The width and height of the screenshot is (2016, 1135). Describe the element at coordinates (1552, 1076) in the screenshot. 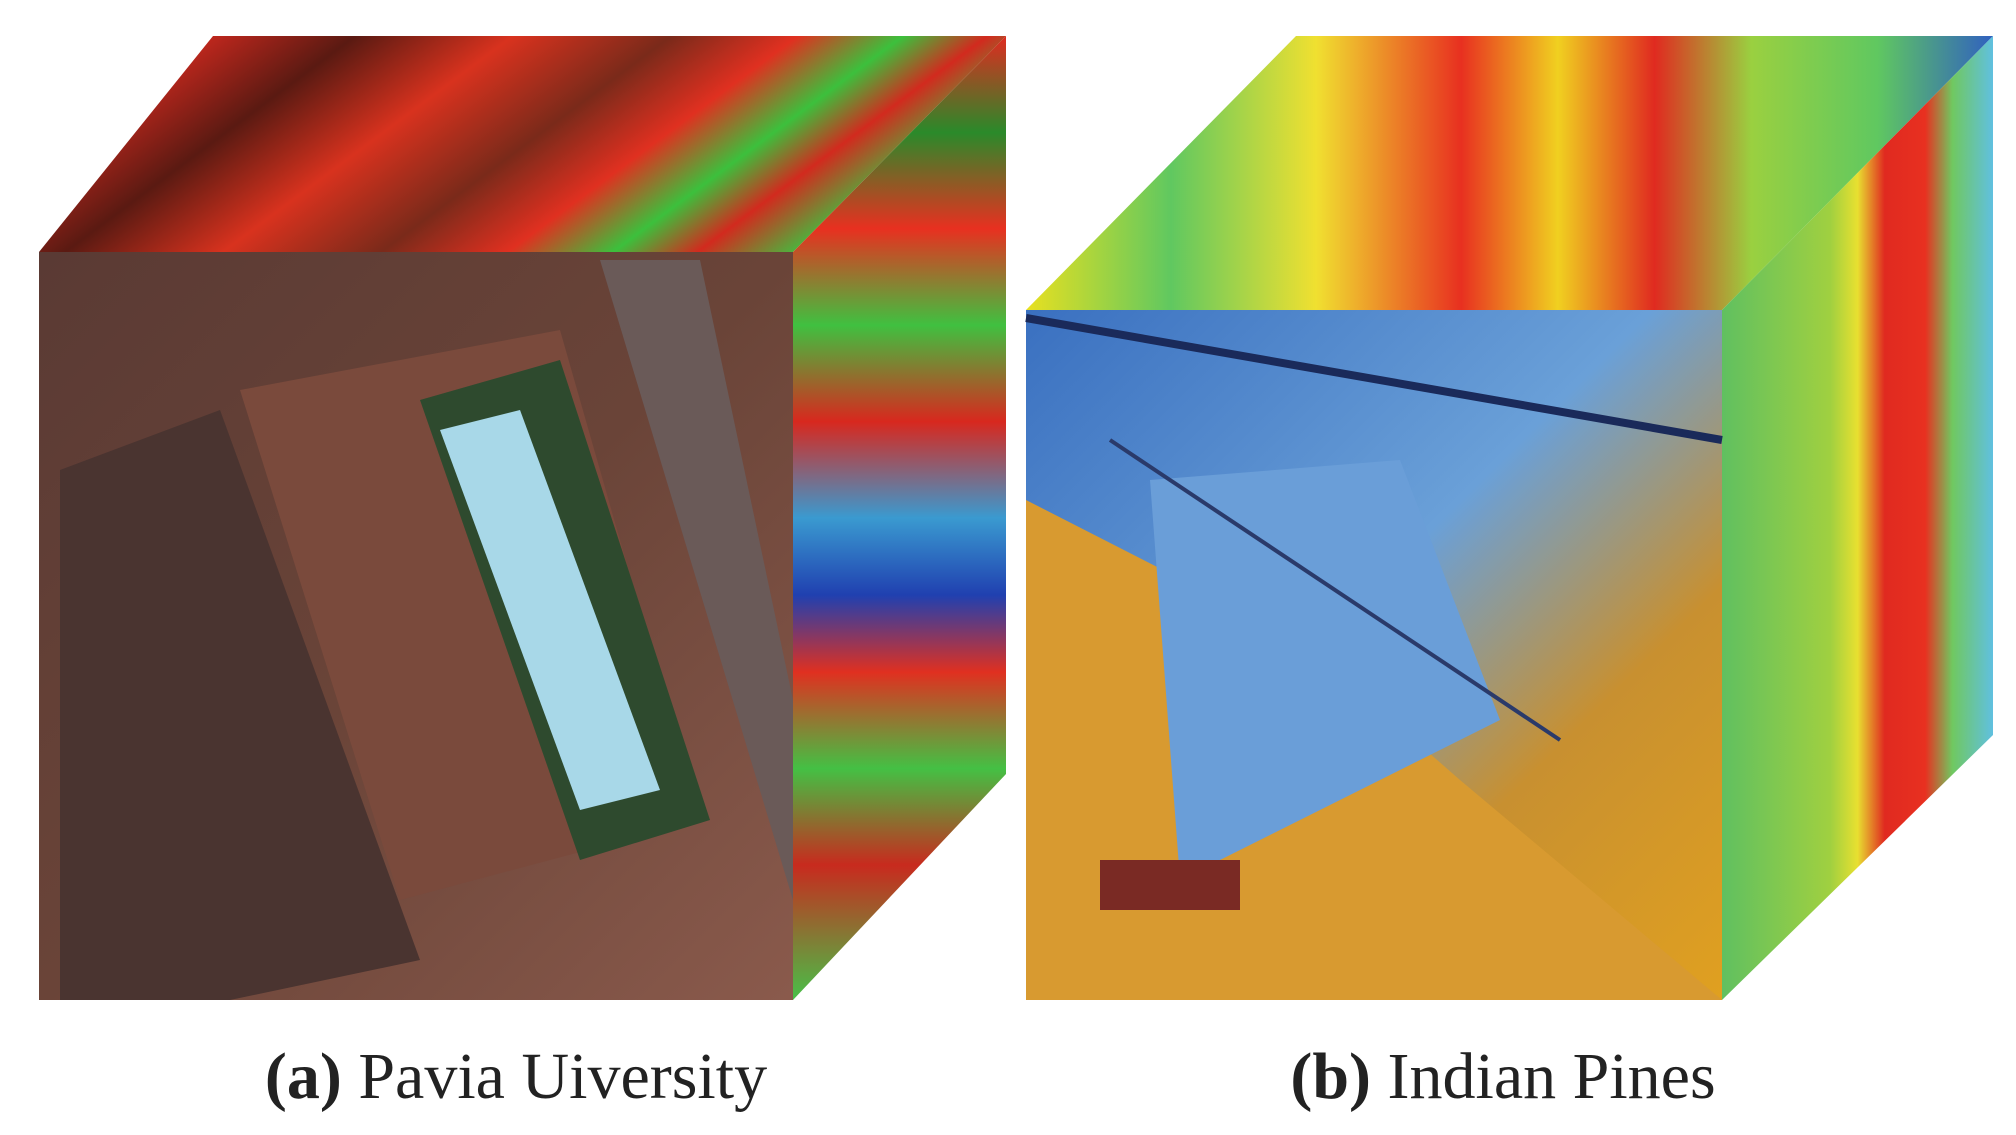

I see `panel-caption: Indian Pines` at that location.